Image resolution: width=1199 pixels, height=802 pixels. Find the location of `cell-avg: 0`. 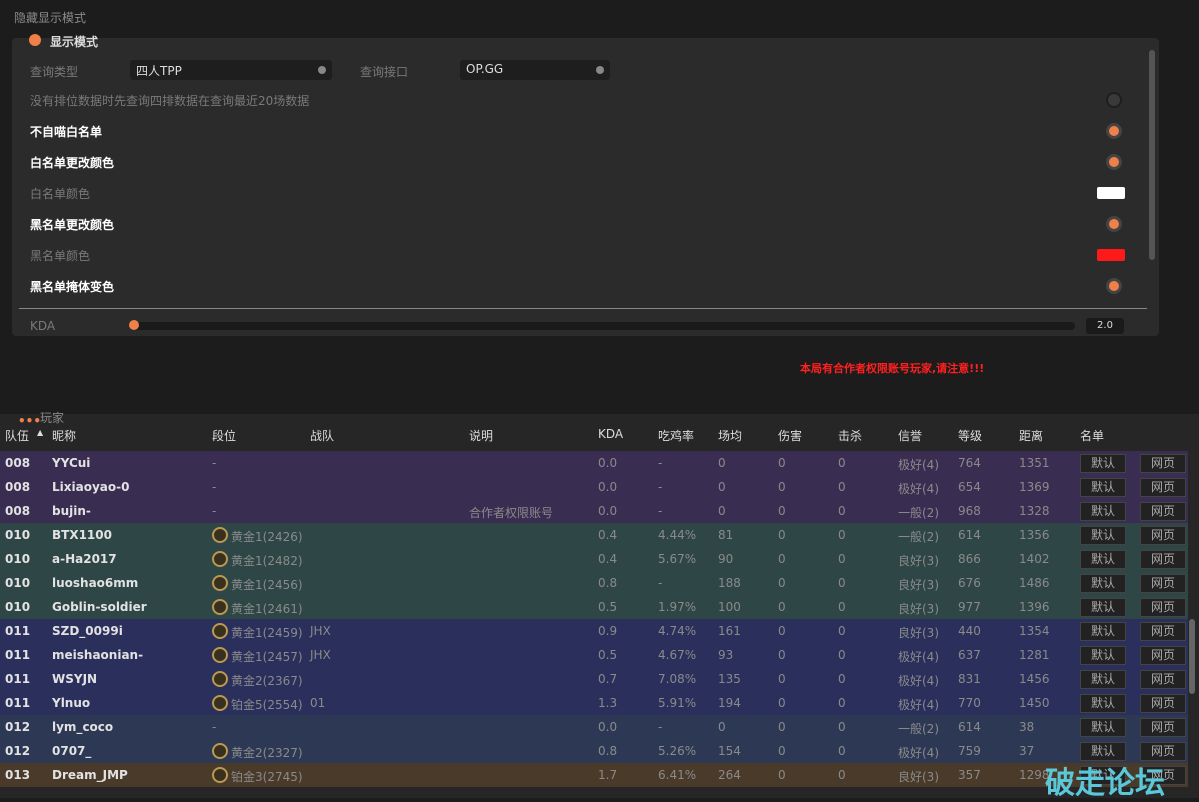

cell-avg: 0 is located at coordinates (722, 487).